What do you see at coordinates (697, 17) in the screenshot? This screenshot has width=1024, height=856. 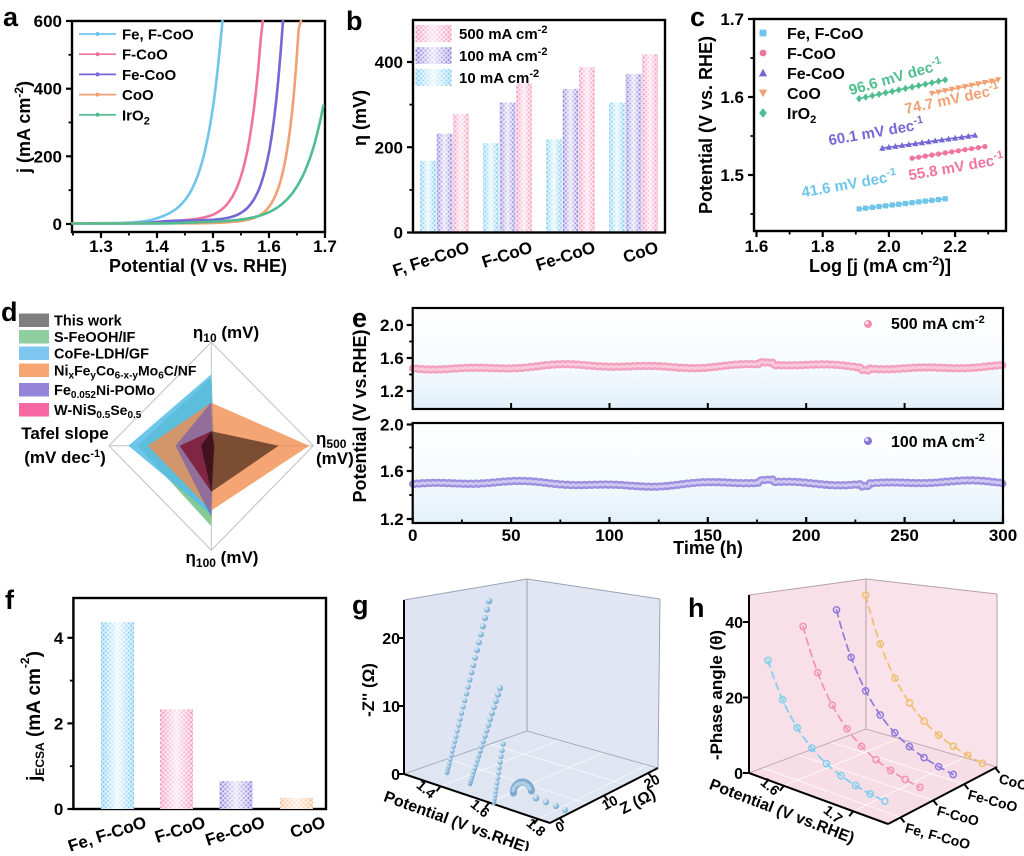 I see `svg-text: c` at bounding box center [697, 17].